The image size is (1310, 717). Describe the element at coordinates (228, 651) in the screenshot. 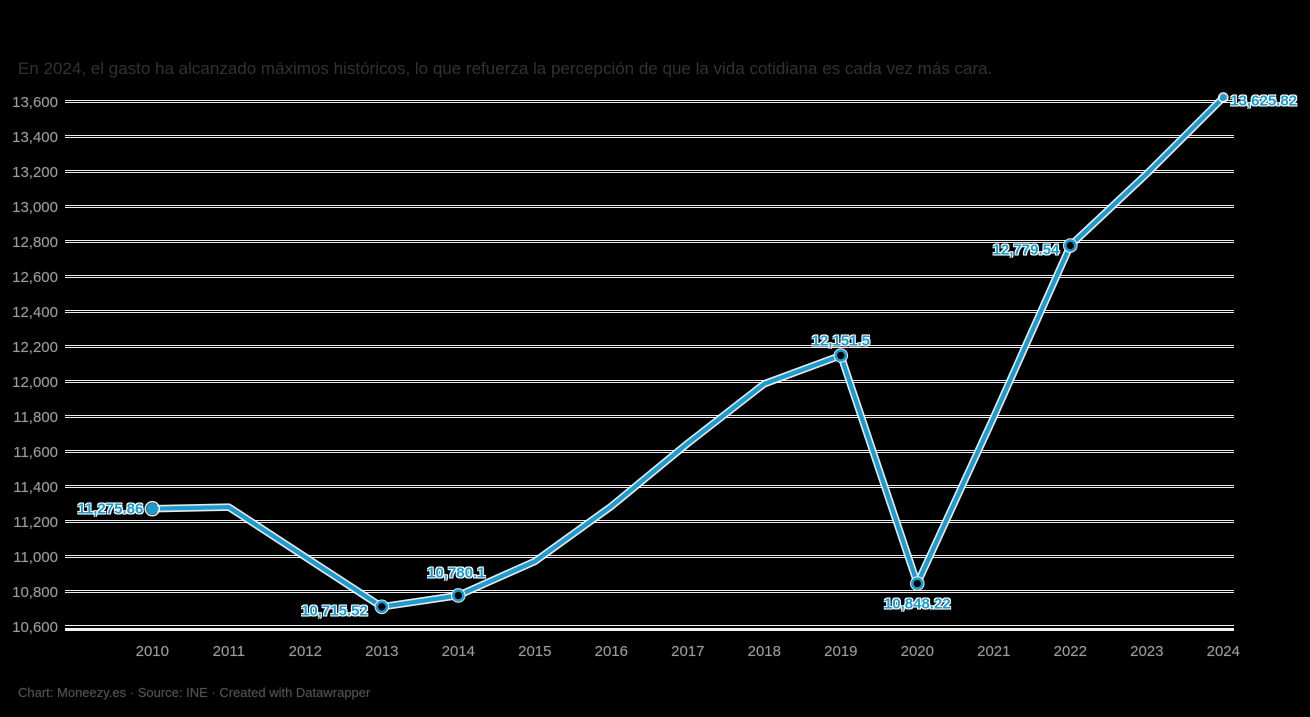

I see `x-axis-tick-label: 2011` at that location.